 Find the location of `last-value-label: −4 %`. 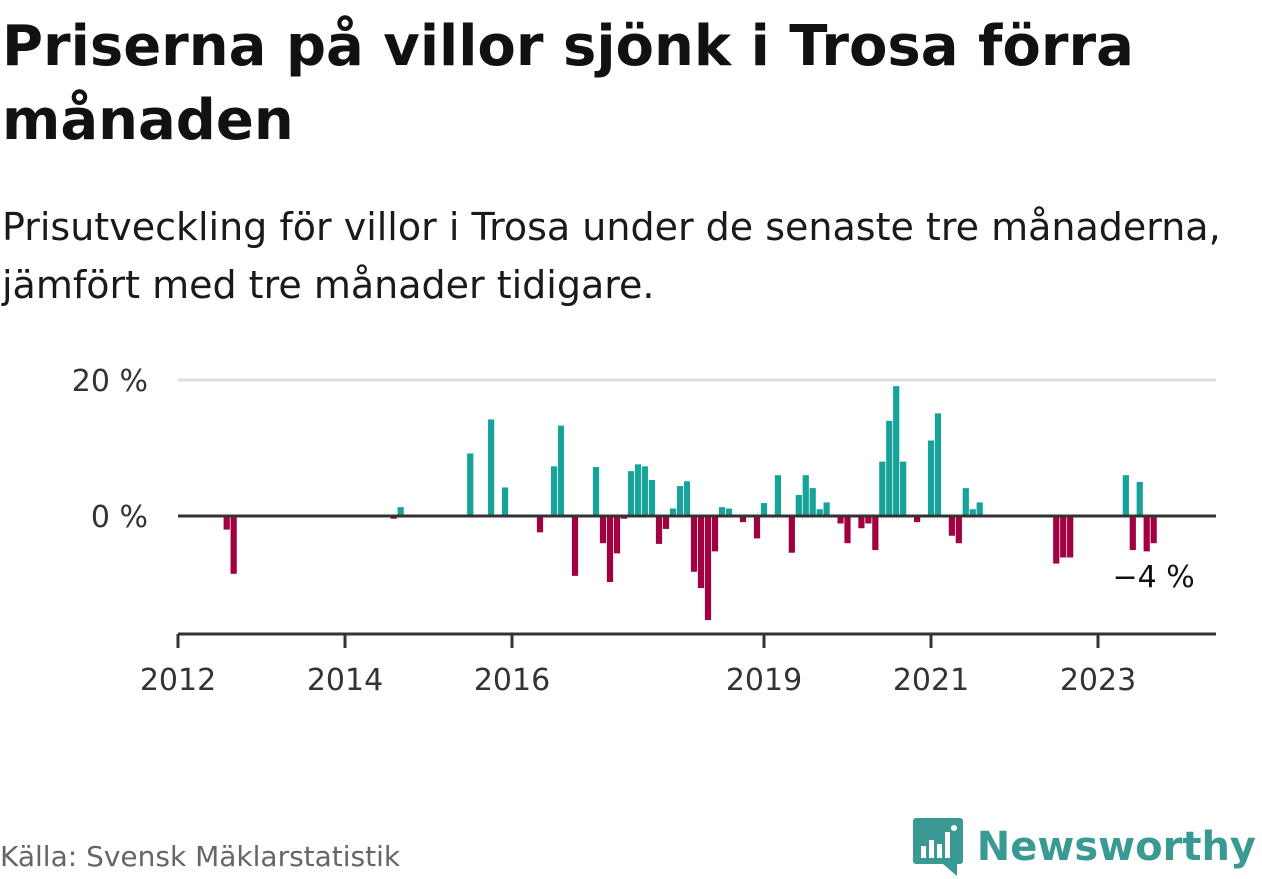

last-value-label: −4 % is located at coordinates (1154, 577).